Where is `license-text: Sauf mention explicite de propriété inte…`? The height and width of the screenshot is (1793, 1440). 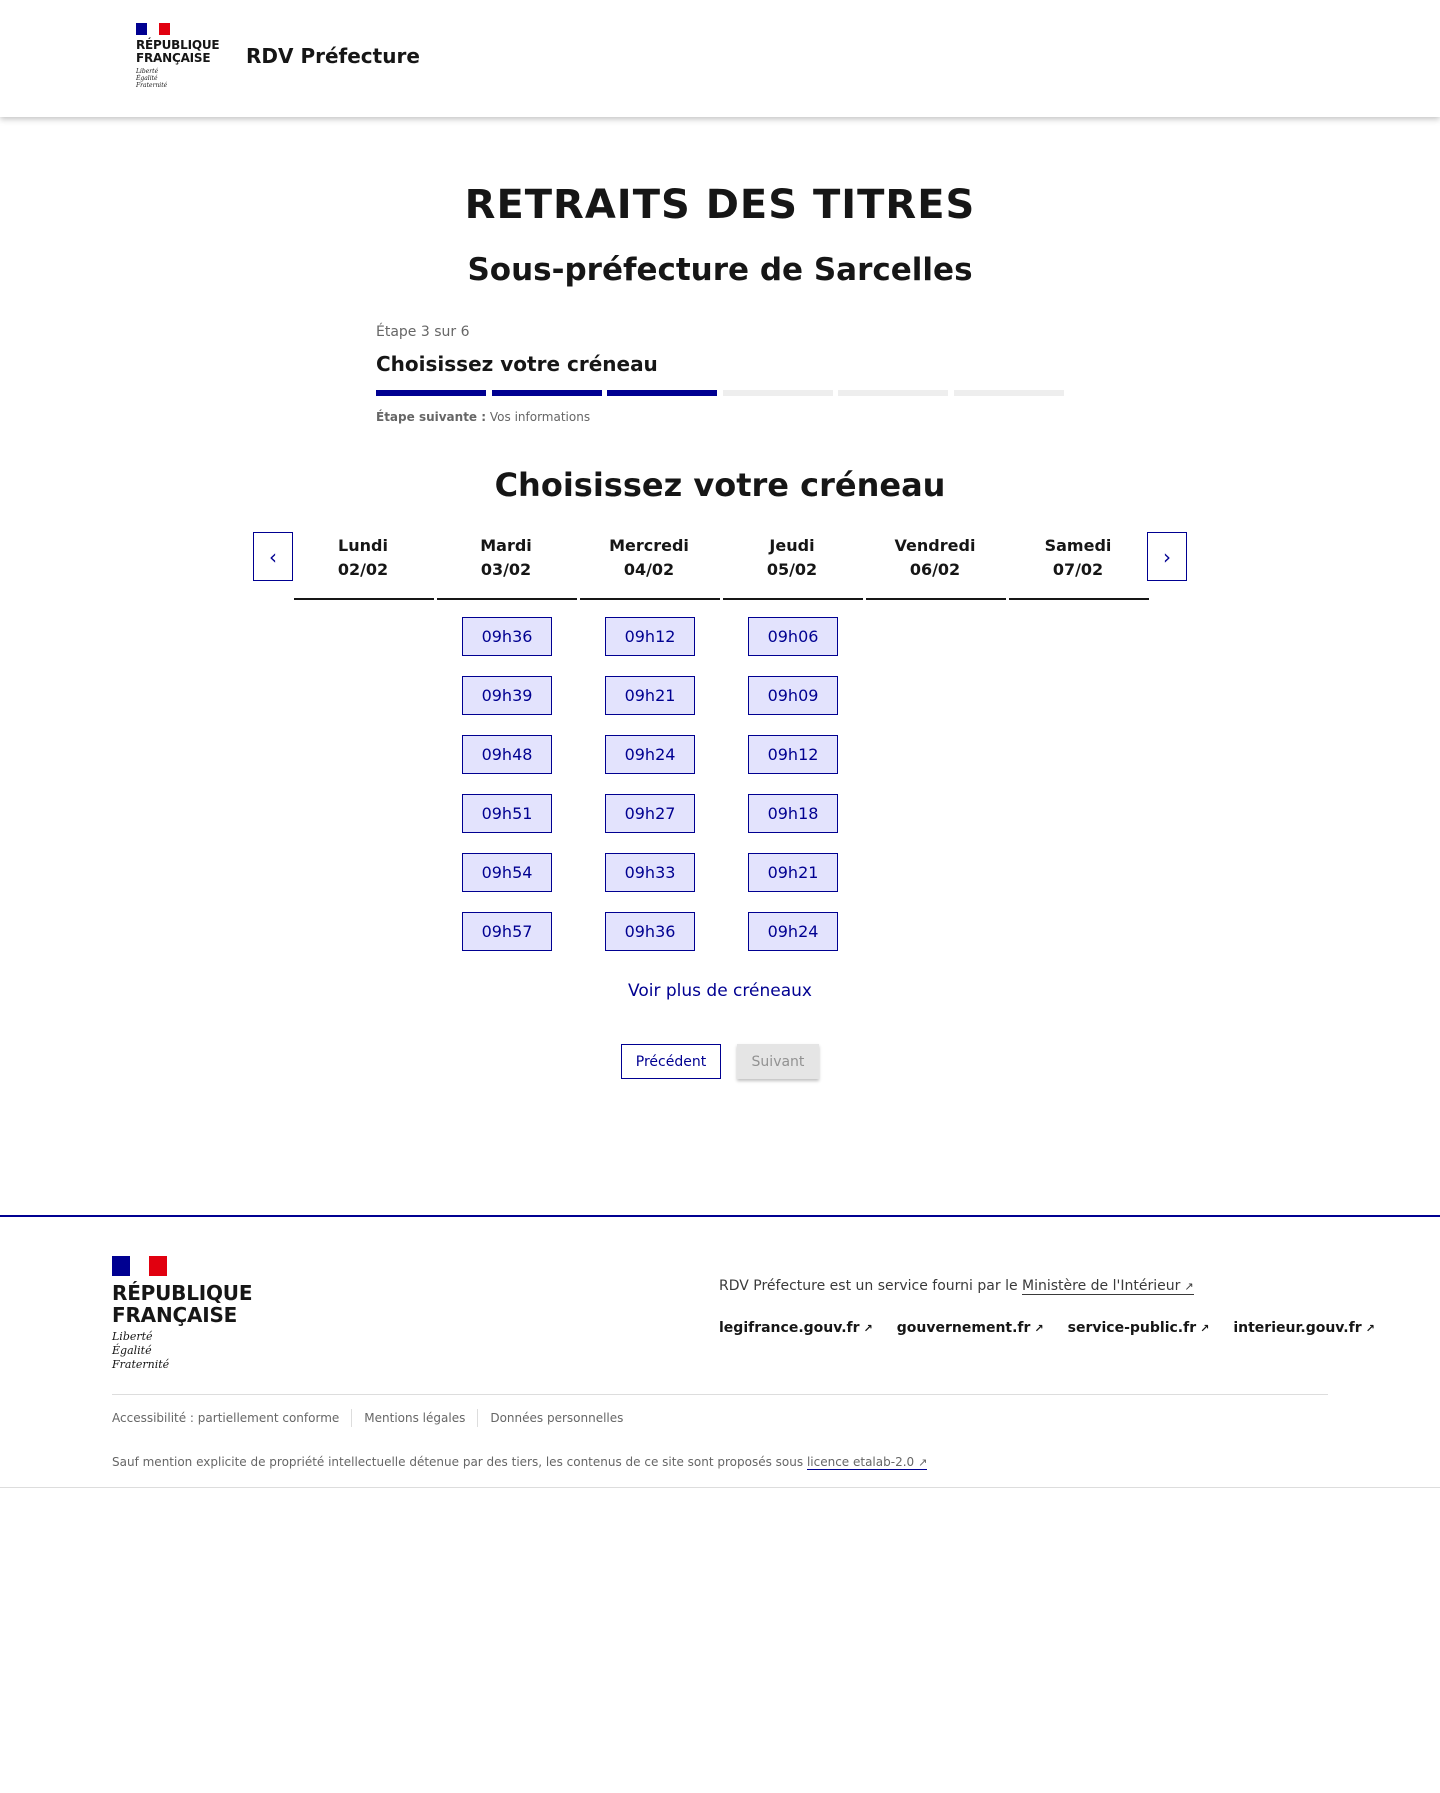 license-text: Sauf mention explicite de propriété inte… is located at coordinates (520, 1462).